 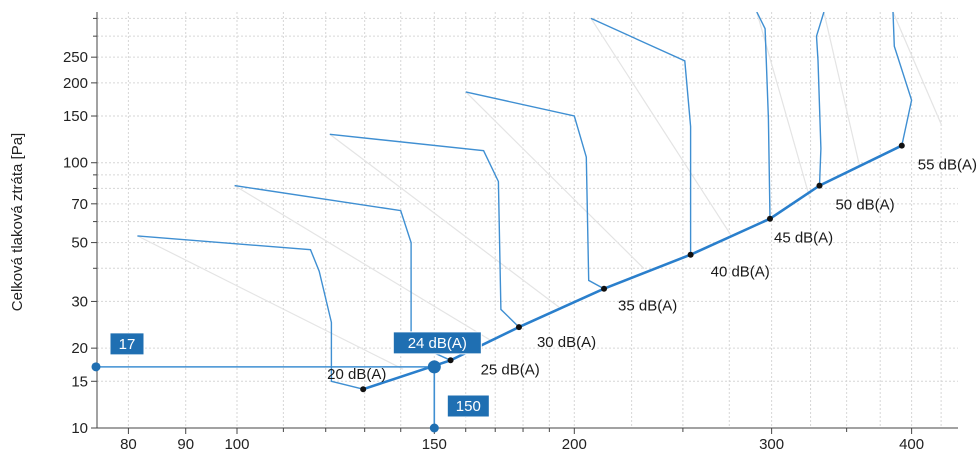 What do you see at coordinates (79, 381) in the screenshot?
I see `y-tick-label: 15` at bounding box center [79, 381].